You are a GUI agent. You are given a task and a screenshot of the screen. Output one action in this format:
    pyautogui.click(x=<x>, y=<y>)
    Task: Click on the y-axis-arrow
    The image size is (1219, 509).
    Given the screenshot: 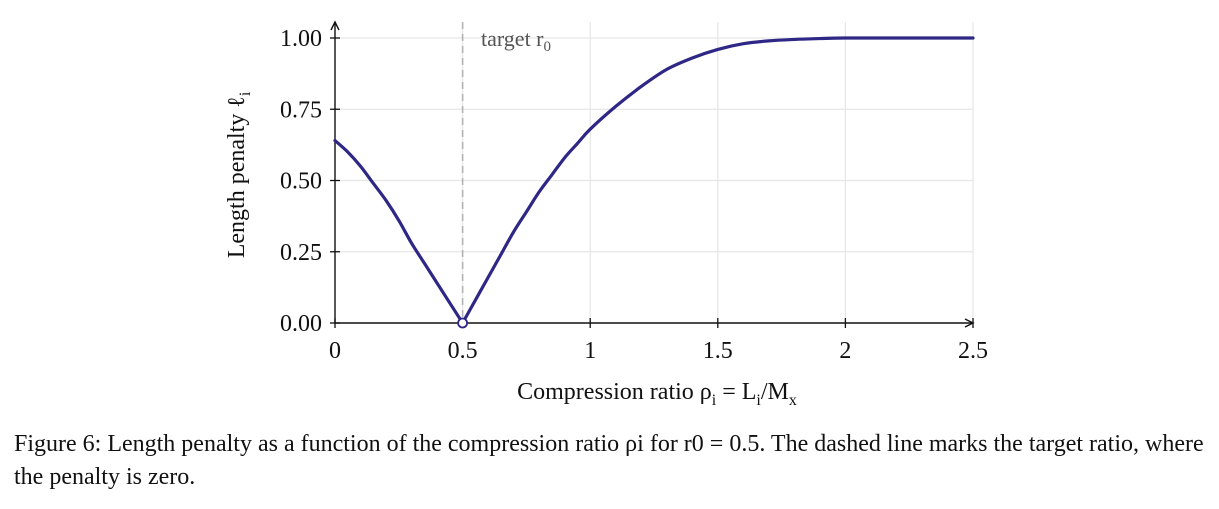 What is the action you would take?
    pyautogui.click(x=335, y=25)
    